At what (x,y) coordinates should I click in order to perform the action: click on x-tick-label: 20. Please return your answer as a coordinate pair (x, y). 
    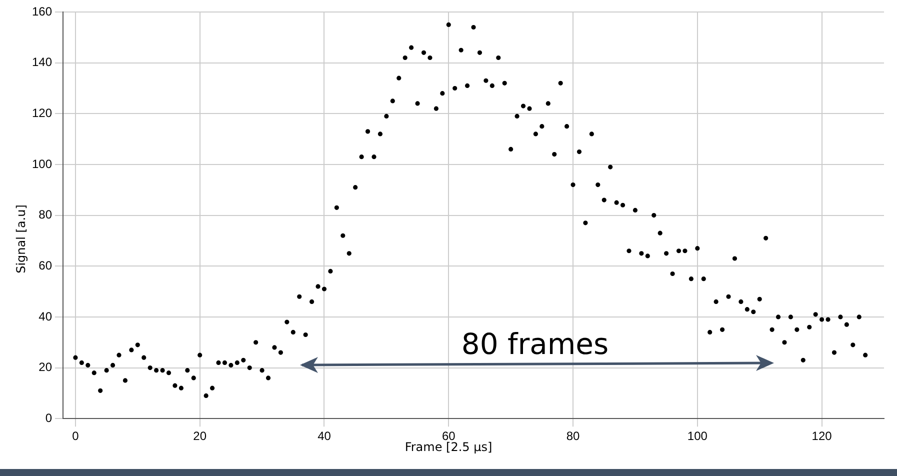
    Looking at the image, I should click on (200, 436).